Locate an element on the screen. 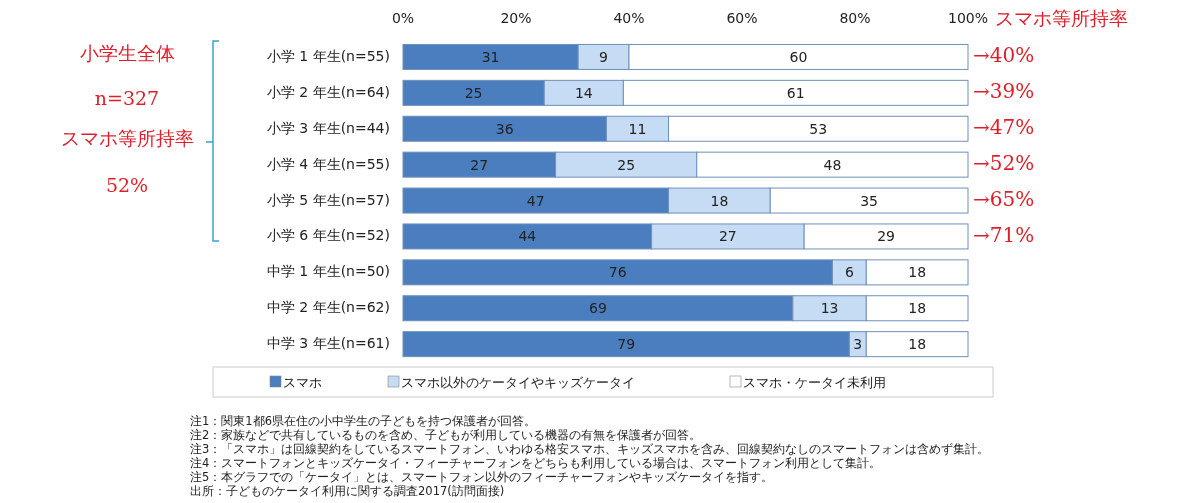 The width and height of the screenshot is (1195, 503). data-label: 35 is located at coordinates (869, 200).